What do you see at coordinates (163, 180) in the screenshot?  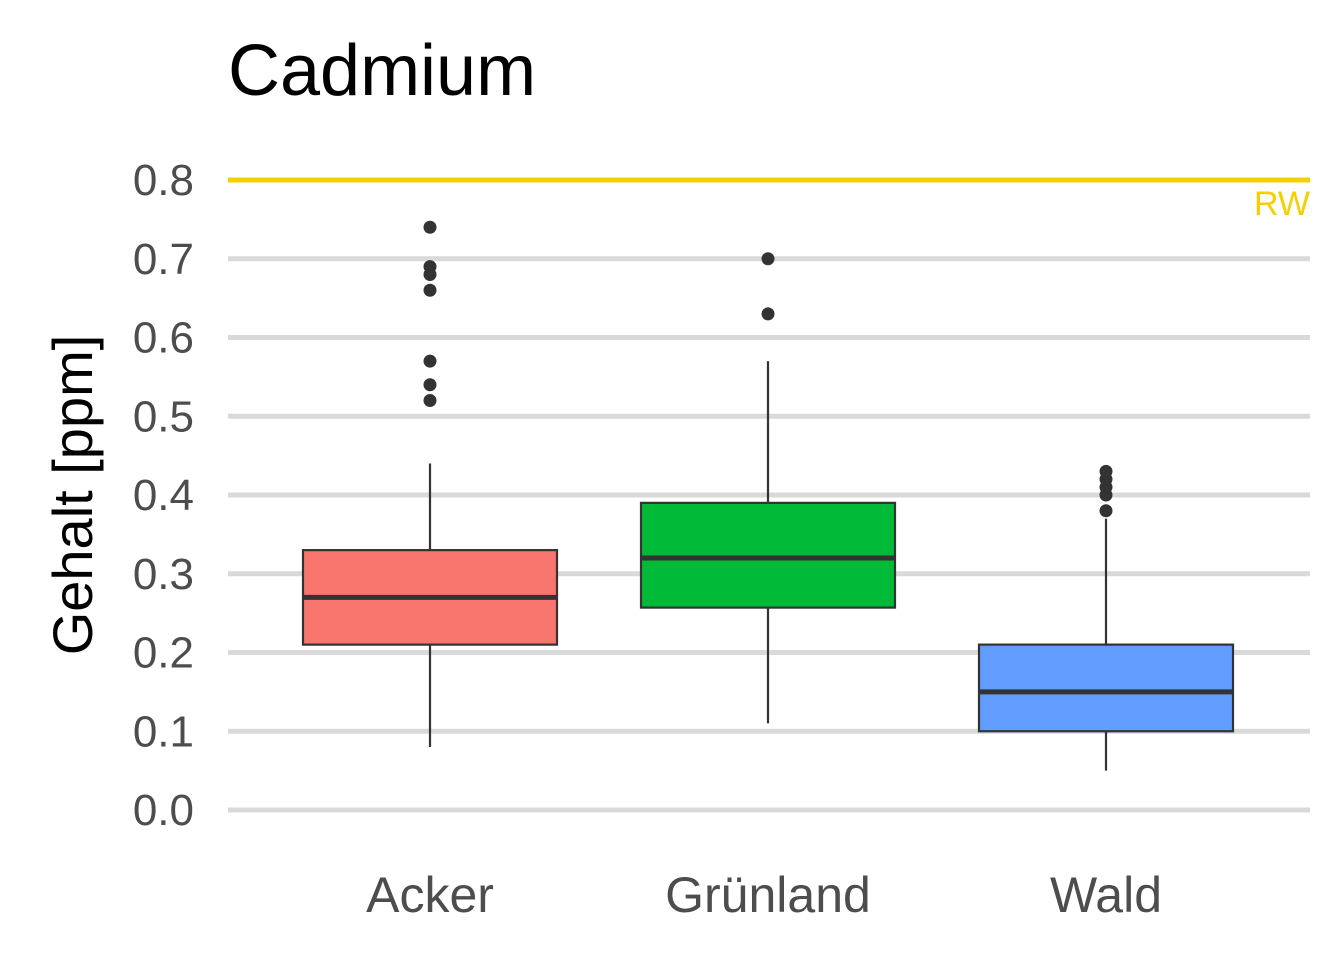 I see `y-tick-label: 0.8` at bounding box center [163, 180].